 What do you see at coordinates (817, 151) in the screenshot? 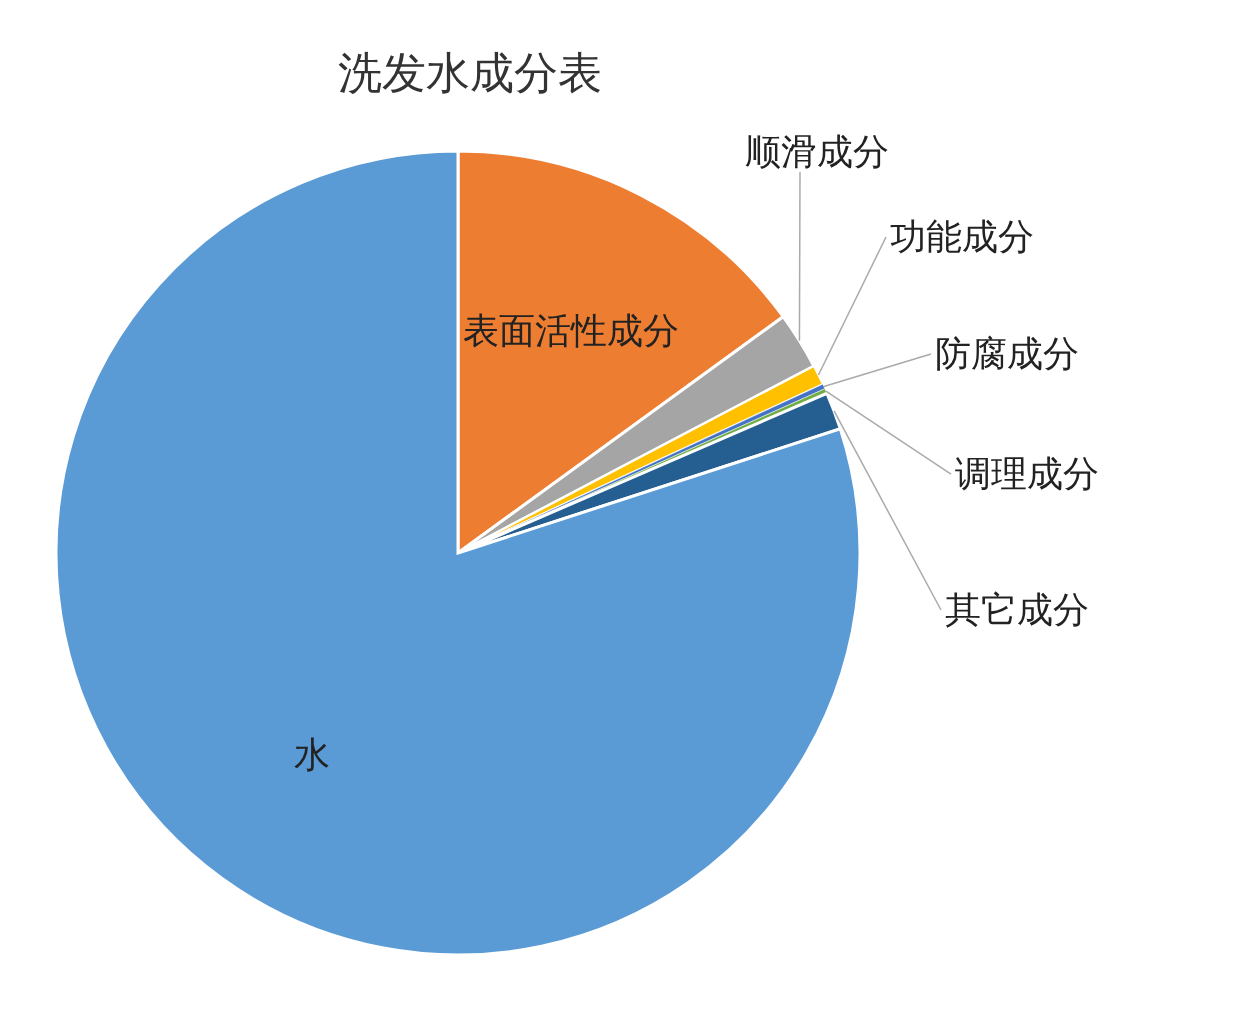
I see `slice-label: 顺滑成分` at bounding box center [817, 151].